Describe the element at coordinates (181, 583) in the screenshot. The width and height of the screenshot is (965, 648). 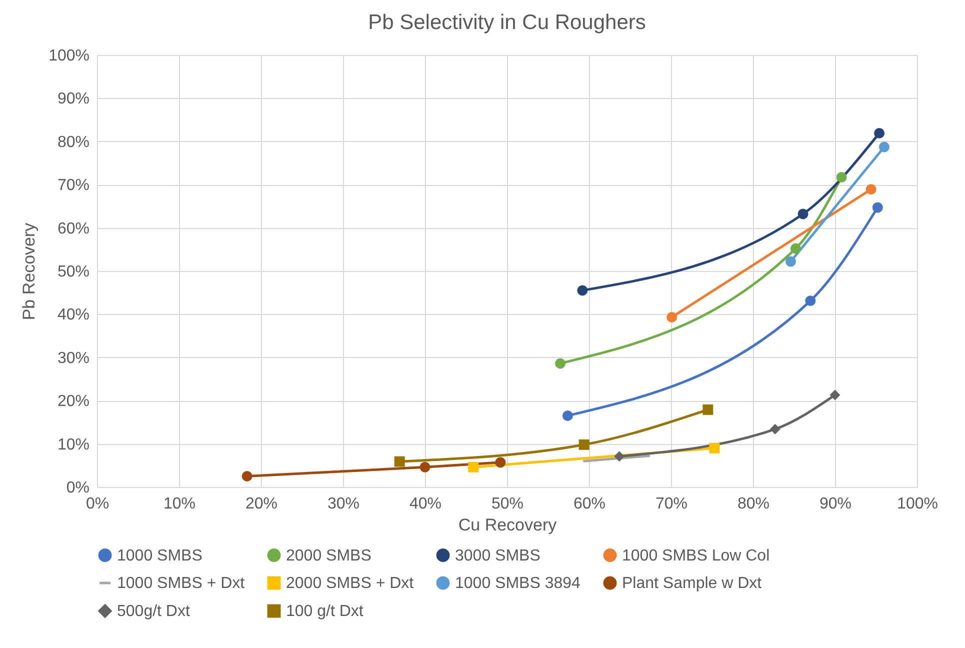
I see `legend-label: 1000 SMBS + Dxt` at that location.